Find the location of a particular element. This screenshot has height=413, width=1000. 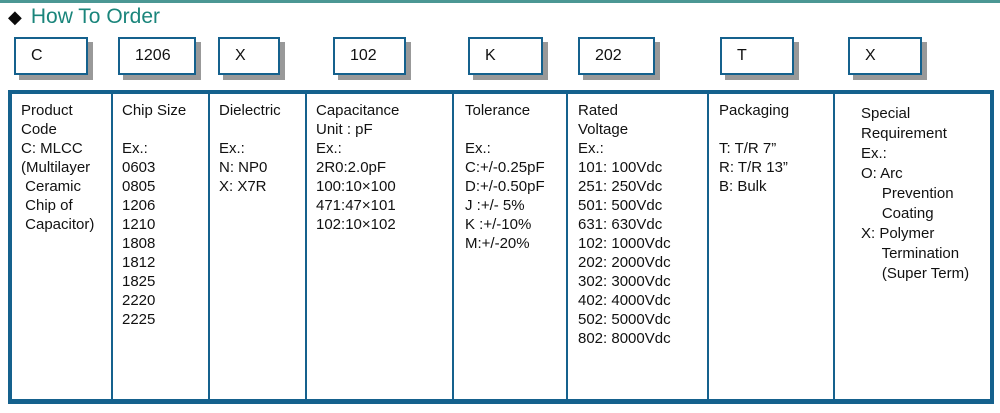

column-rated-voltage-line: 101: 100Vdc is located at coordinates (620, 167).